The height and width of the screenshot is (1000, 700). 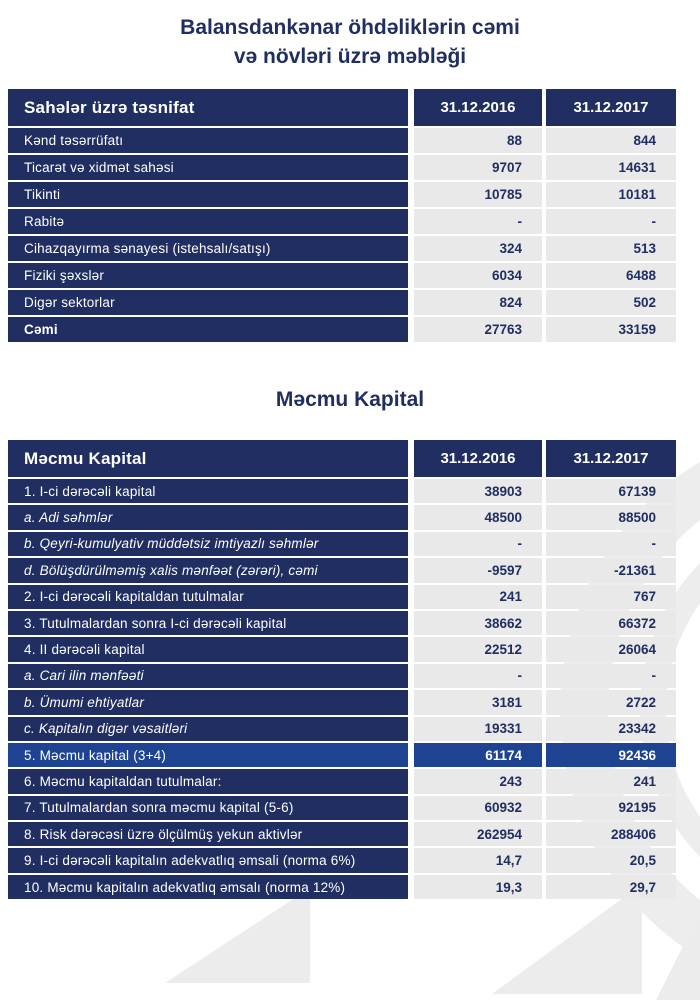 I want to click on table-row: b. Ümumi ehtiyatlar 3181 2722, so click(x=342, y=702).